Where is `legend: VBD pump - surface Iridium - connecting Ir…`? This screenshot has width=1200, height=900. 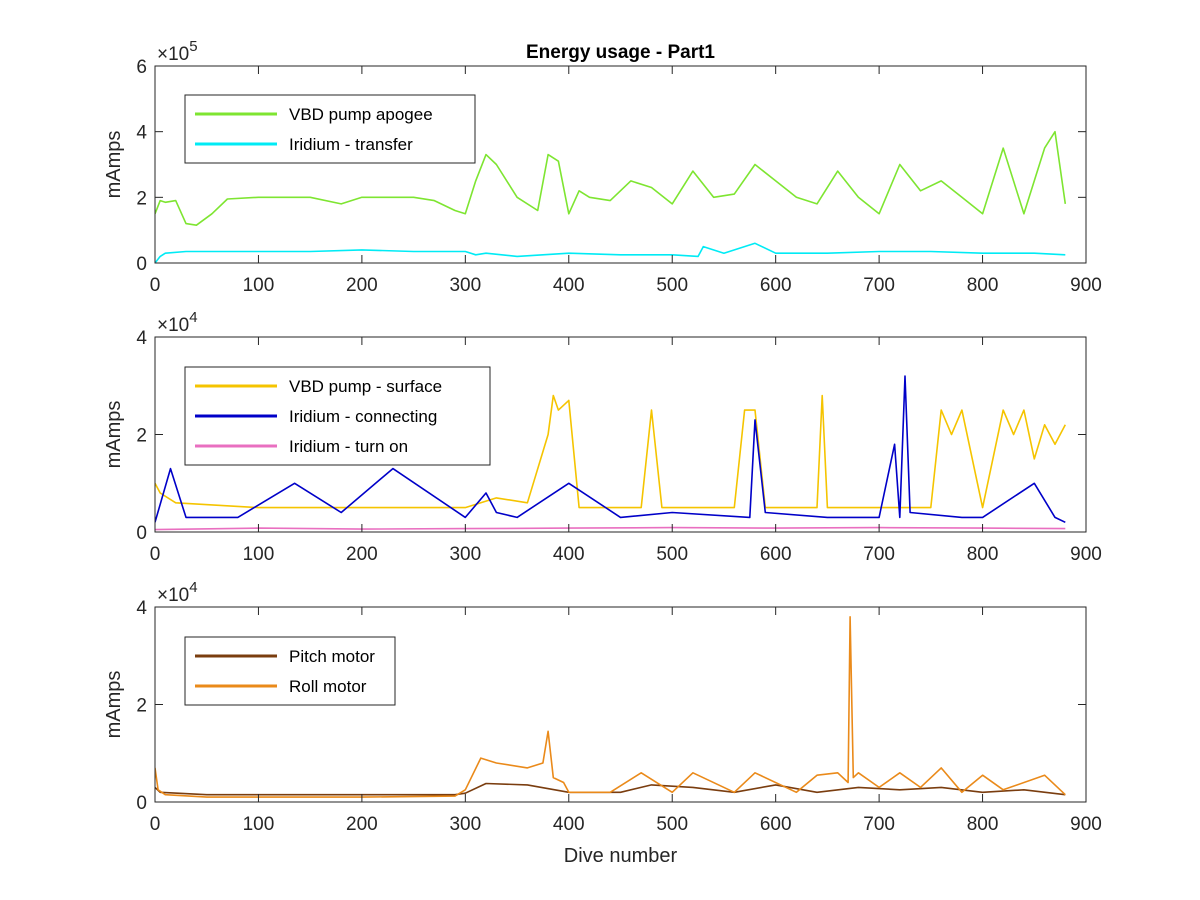
legend: VBD pump - surface Iridium - connecting Ir… is located at coordinates (337, 416).